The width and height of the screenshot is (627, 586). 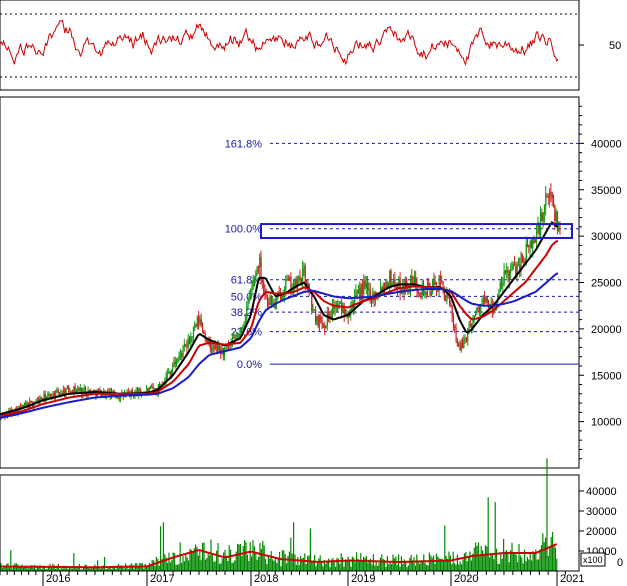 I want to click on volume-tick-label: 40000, so click(x=601, y=492).